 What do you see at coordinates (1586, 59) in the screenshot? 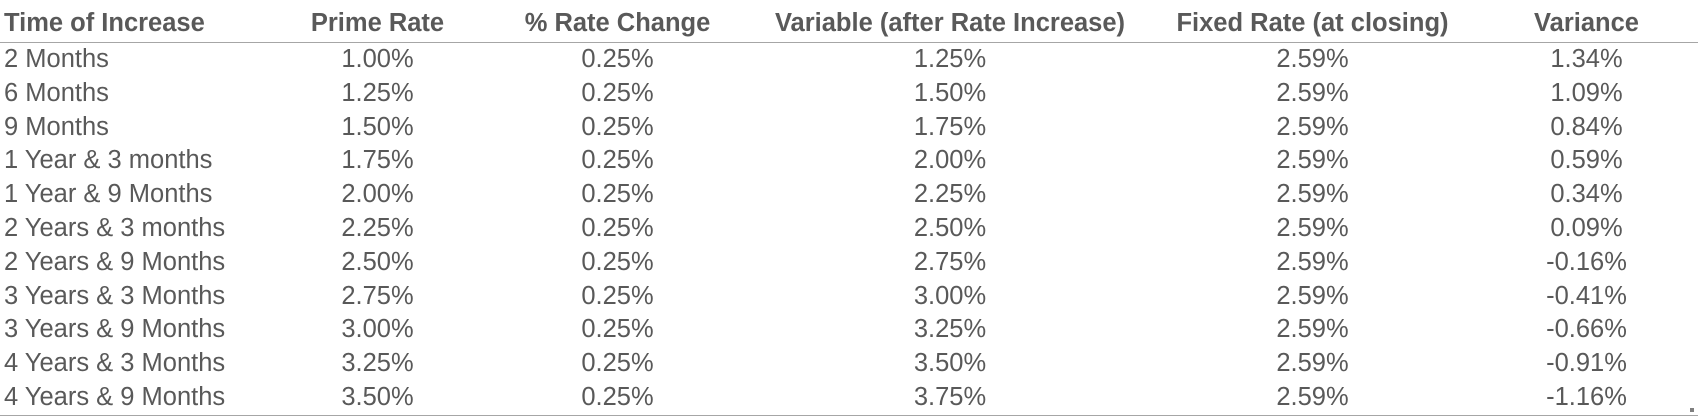
I see `cell-variance: 1.34%` at bounding box center [1586, 59].